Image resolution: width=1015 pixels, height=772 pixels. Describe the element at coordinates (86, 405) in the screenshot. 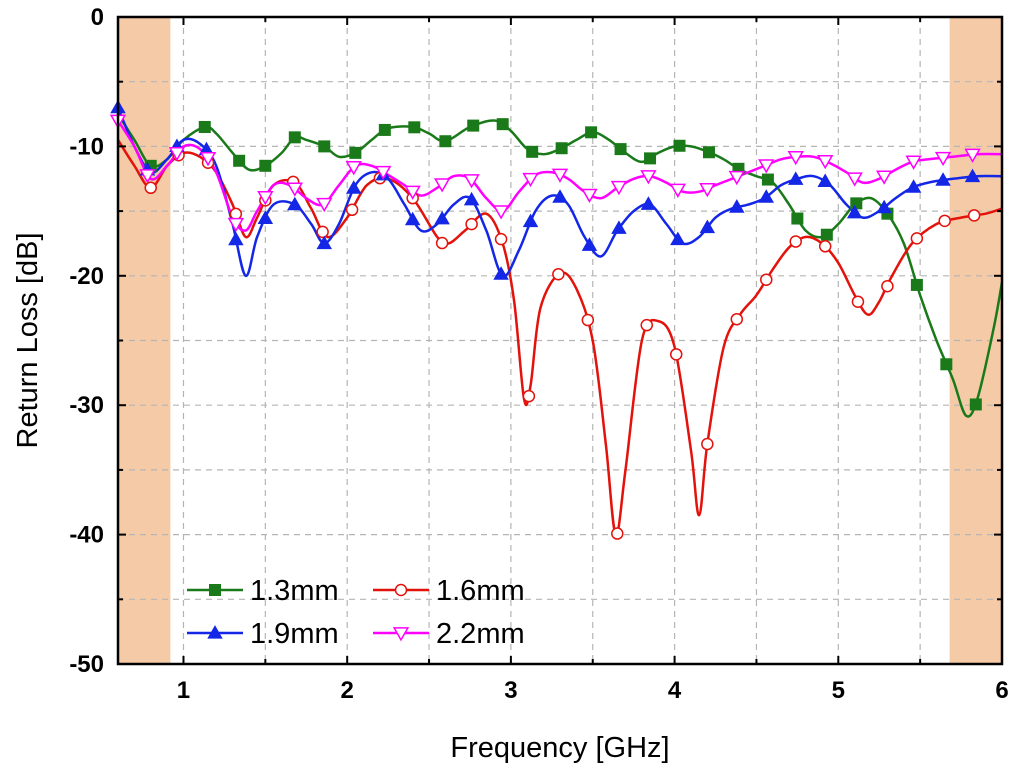

I see `y-tick-label: -30` at that location.